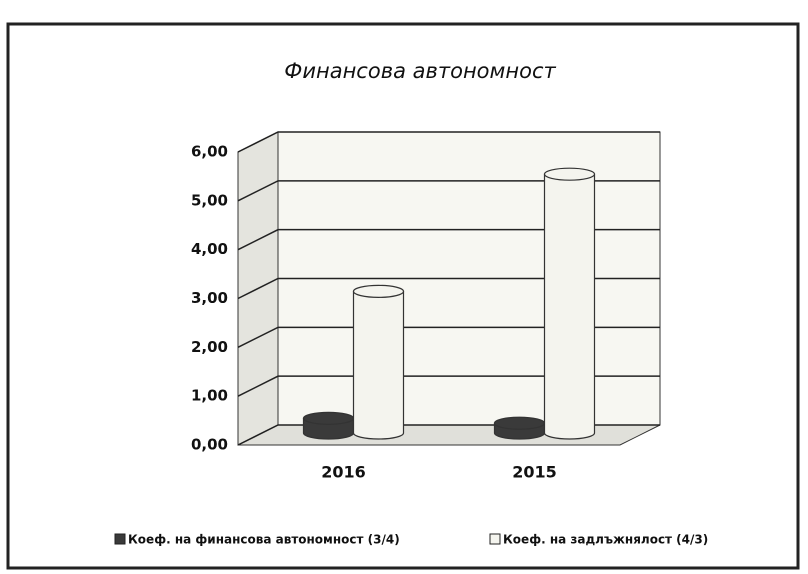 The image size is (808, 574). I want to click on x-tick-label: 2015, so click(534, 472).